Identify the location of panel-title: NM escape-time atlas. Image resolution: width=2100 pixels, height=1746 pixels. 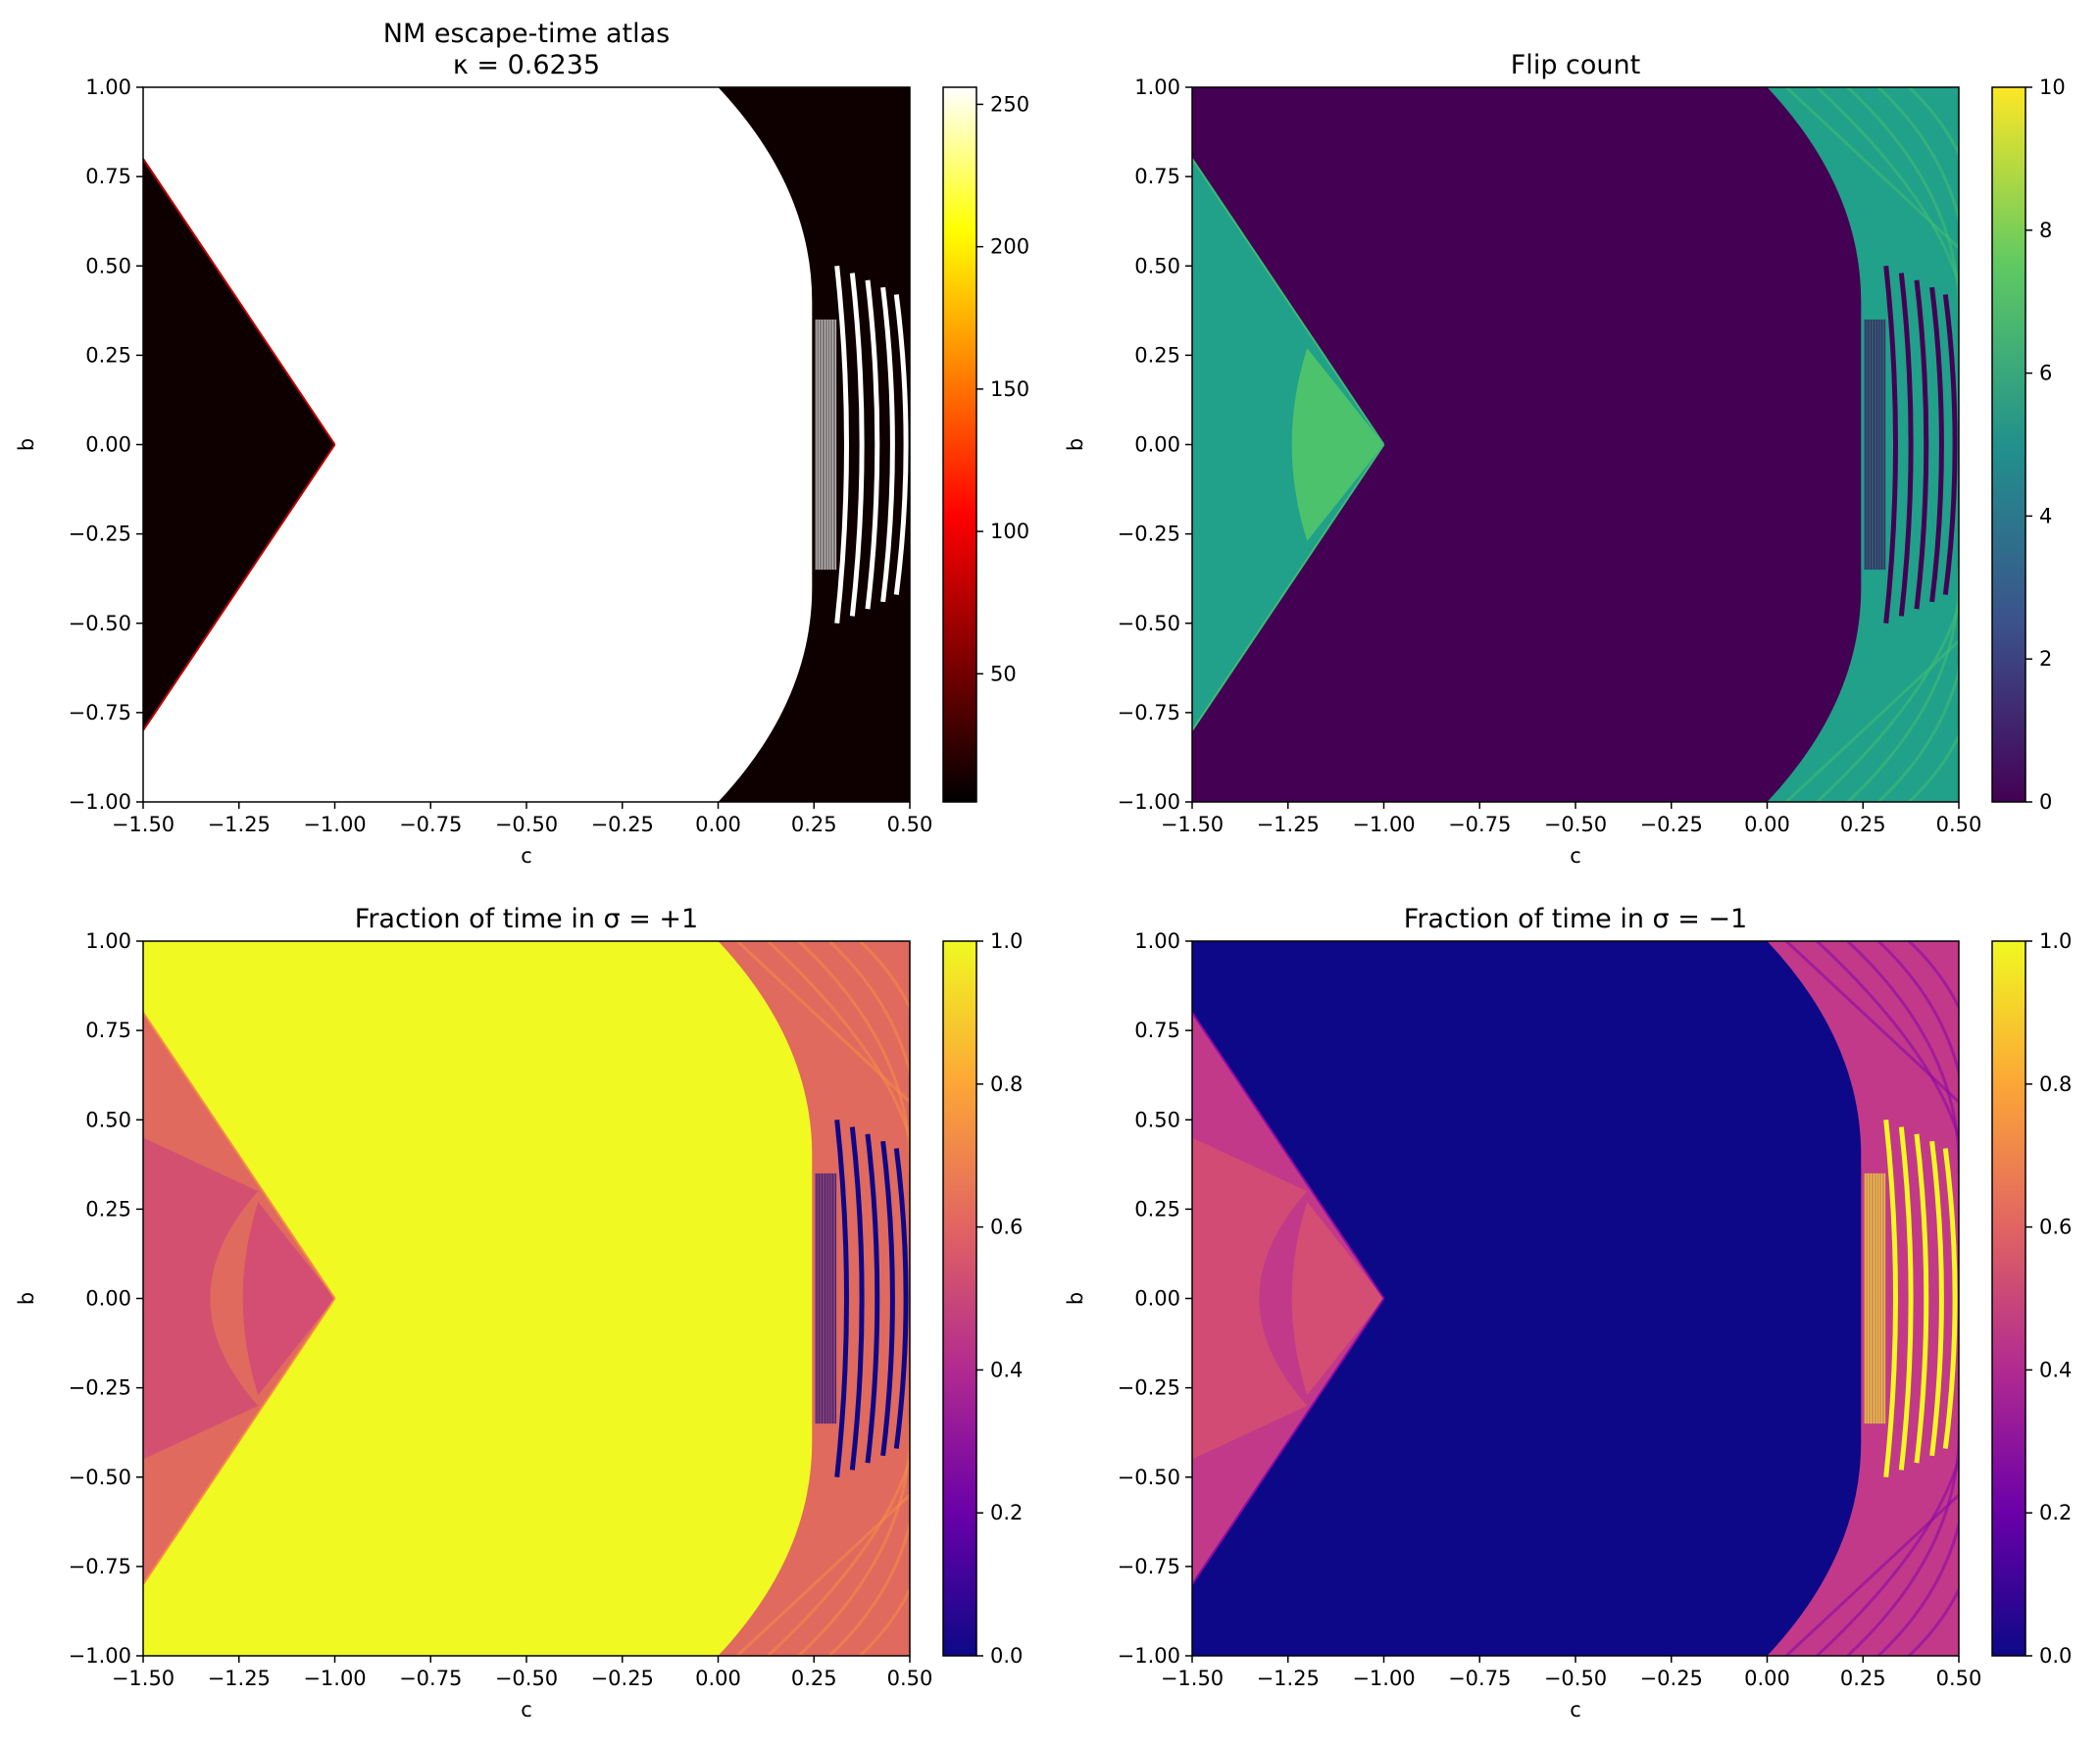
(526, 34).